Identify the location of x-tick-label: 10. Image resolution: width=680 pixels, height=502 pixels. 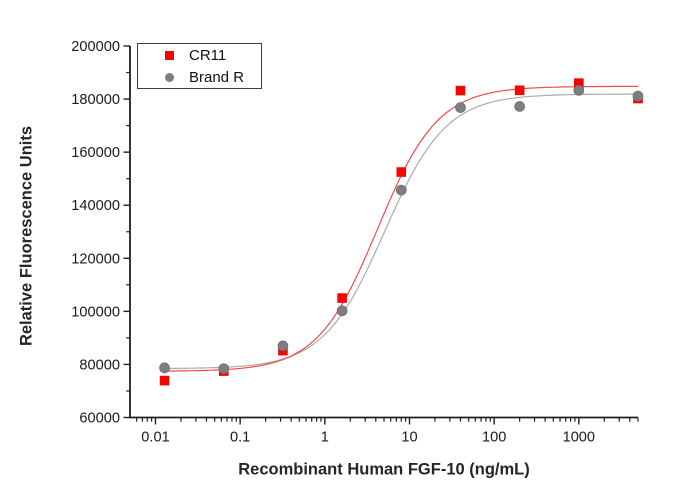
(409, 438).